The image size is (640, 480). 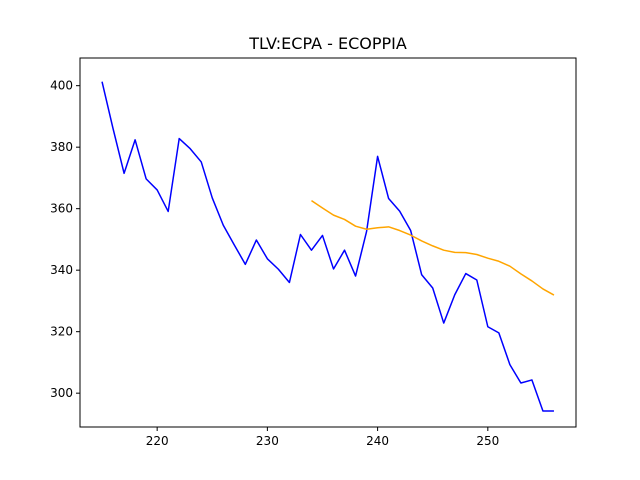 What do you see at coordinates (61, 332) in the screenshot?
I see `y-tick-label: 320` at bounding box center [61, 332].